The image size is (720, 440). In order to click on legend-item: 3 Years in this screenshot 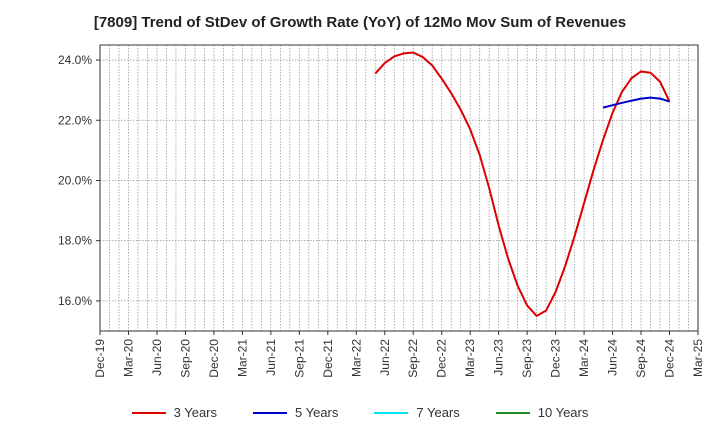, I will do `click(174, 412)`.